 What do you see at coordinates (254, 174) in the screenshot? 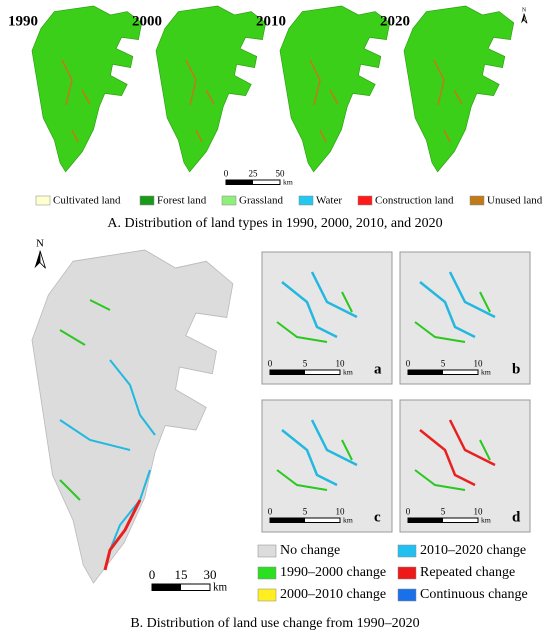
I see `scale-label: 25` at bounding box center [254, 174].